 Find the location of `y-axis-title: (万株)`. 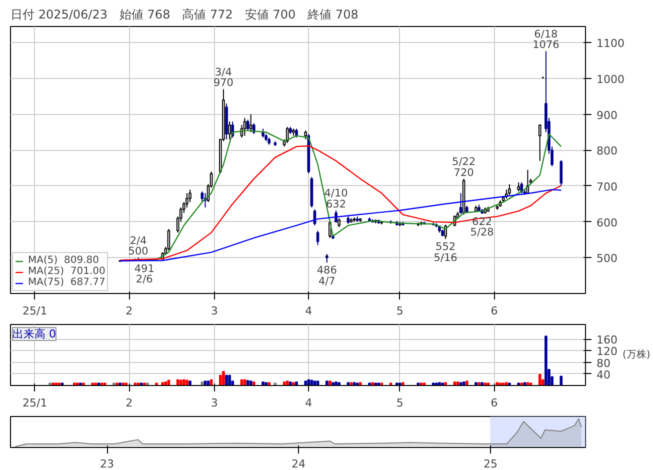

y-axis-title: (万株) is located at coordinates (636, 354).